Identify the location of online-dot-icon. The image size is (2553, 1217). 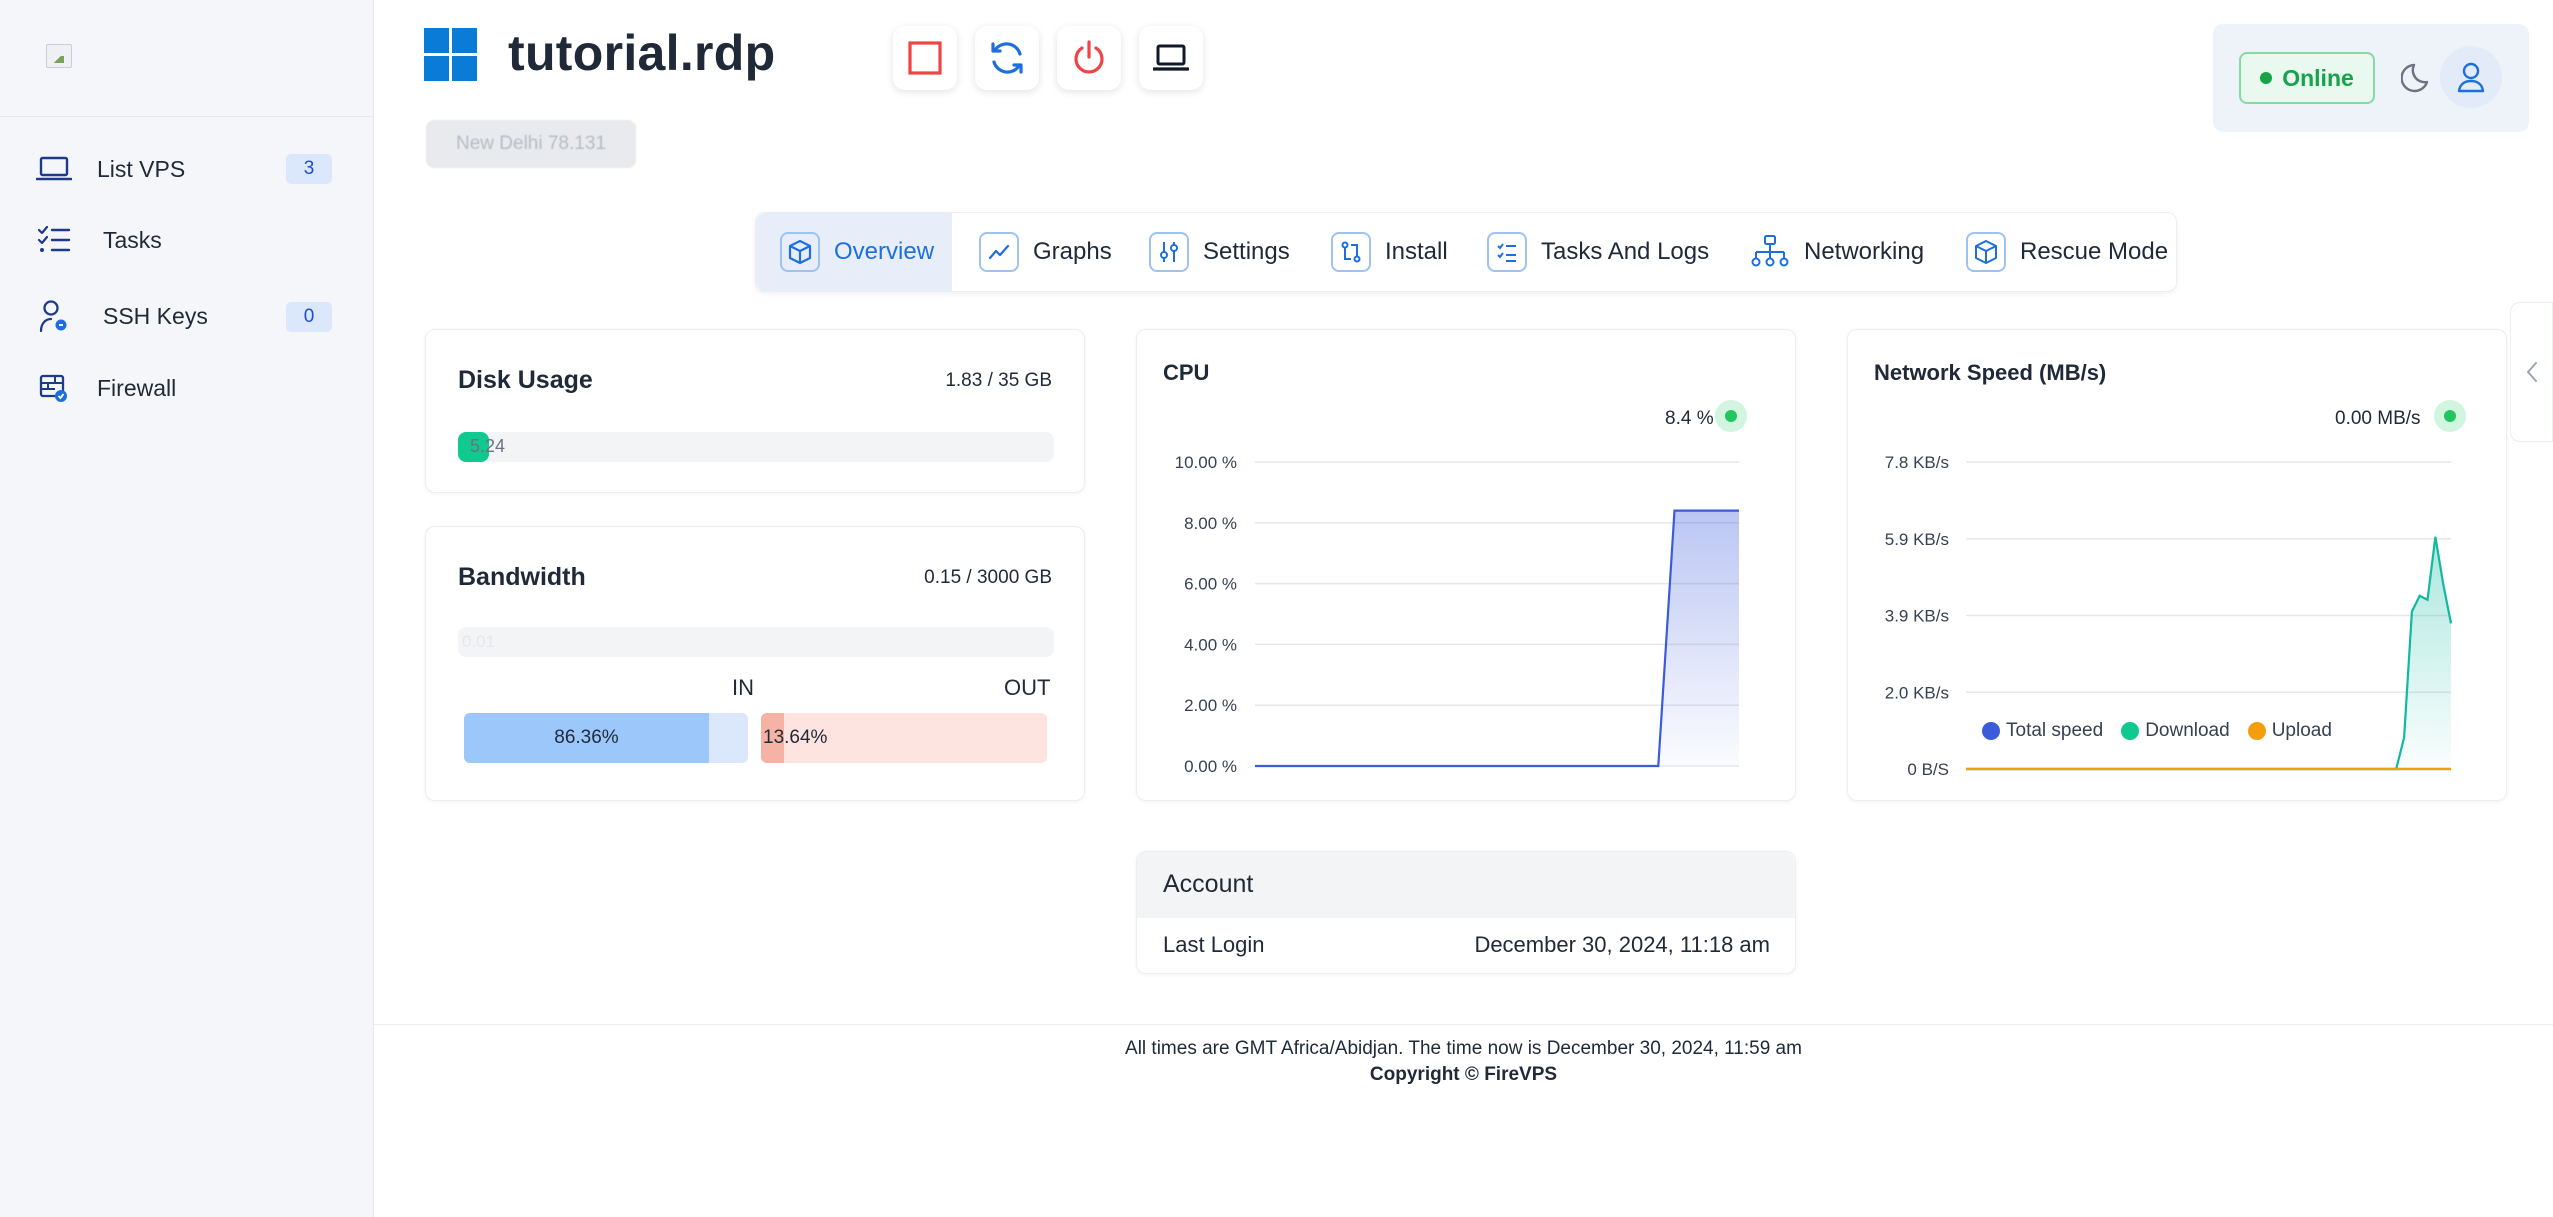
(2266, 78).